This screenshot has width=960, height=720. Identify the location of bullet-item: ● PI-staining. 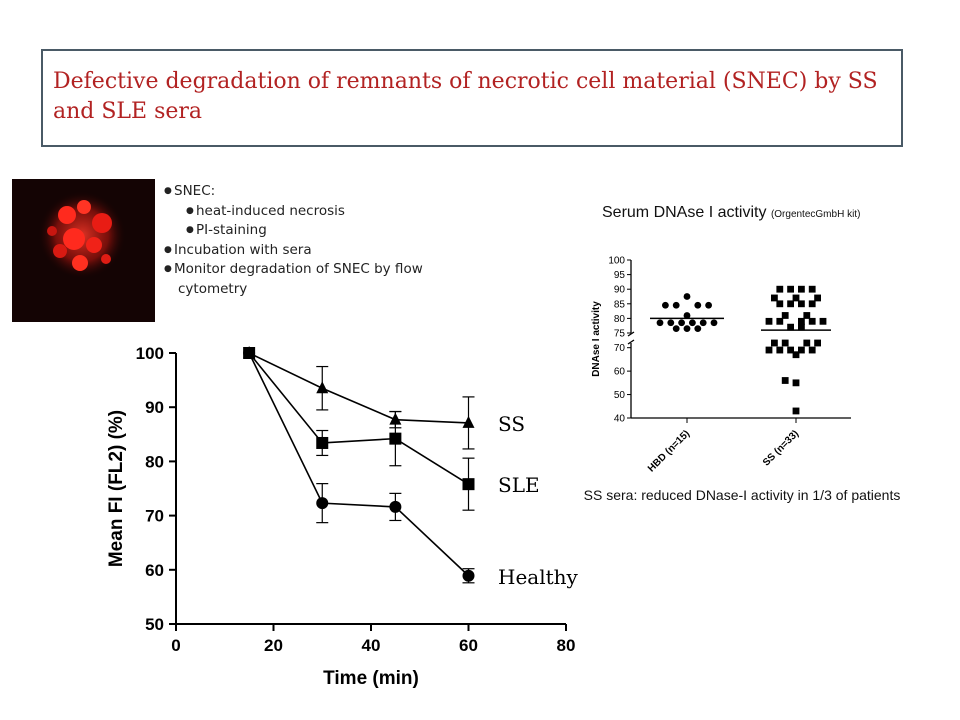
(226, 230).